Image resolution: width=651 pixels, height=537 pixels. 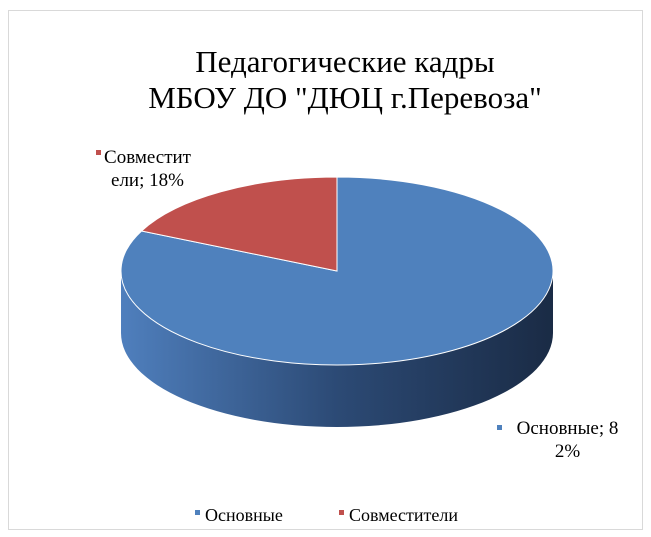 What do you see at coordinates (557, 428) in the screenshot?
I see `data-label-category: Основные` at bounding box center [557, 428].